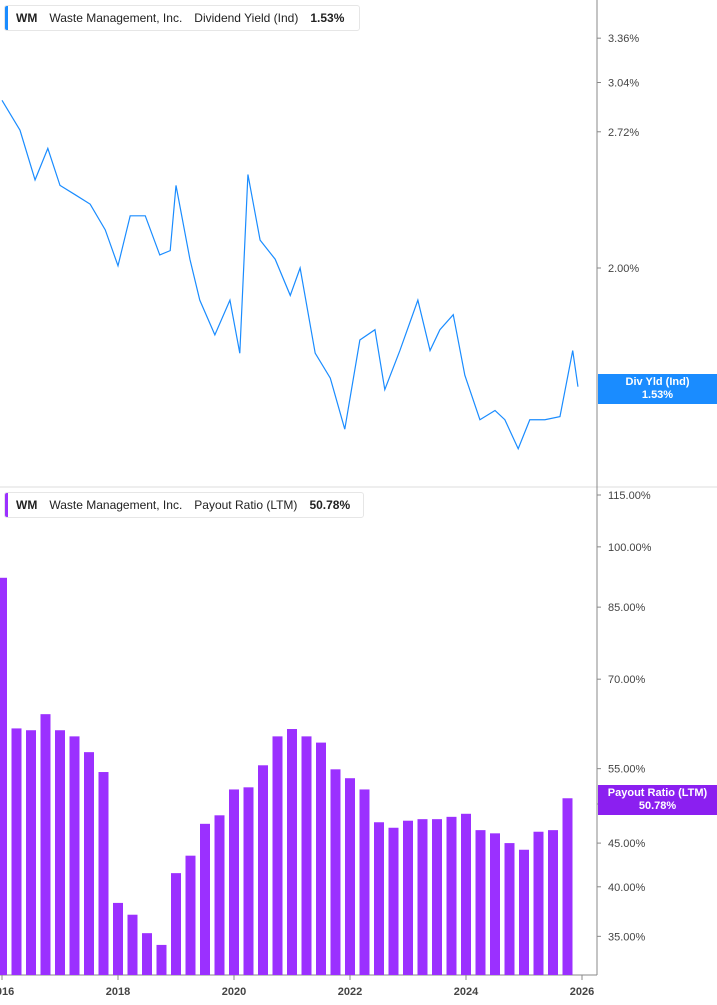 Image resolution: width=717 pixels, height=1005 pixels. Describe the element at coordinates (627, 937) in the screenshot. I see `y-tick-label: 35.00%` at that location.